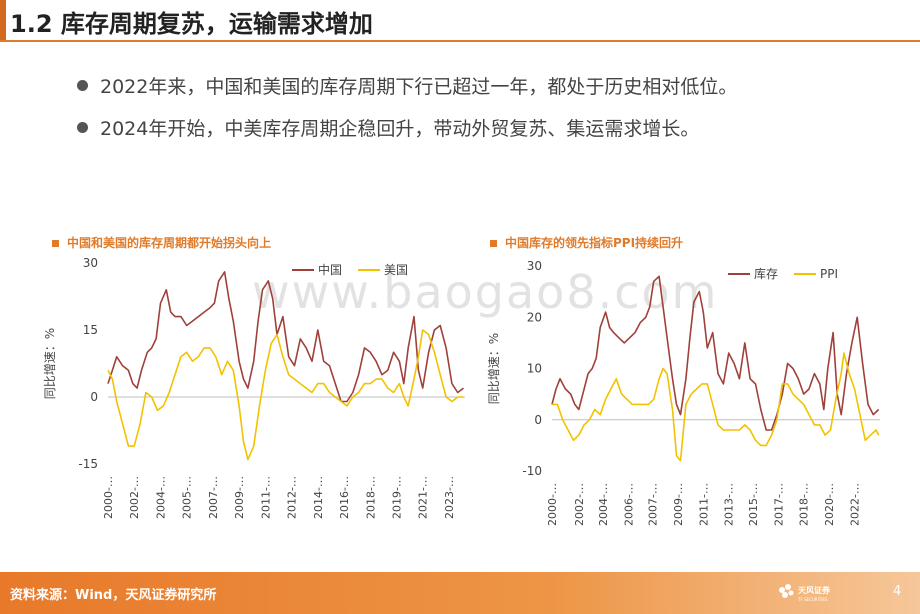 The image size is (920, 614). What do you see at coordinates (400, 129) in the screenshot?
I see `bullet-text: 2024年开始，中美库存周期企稳回升，带动外贸复苏、集运需求增长。` at bounding box center [400, 129].